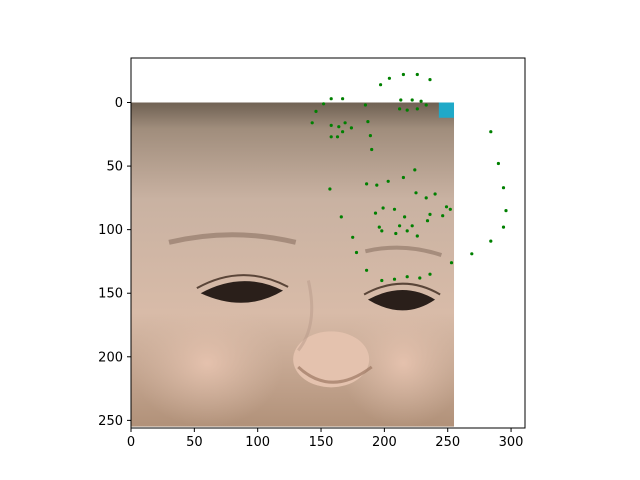 Image resolution: width=640 pixels, height=480 pixels. I want to click on x-axis: 0 50 100 150 200 250 300, so click(325, 439).